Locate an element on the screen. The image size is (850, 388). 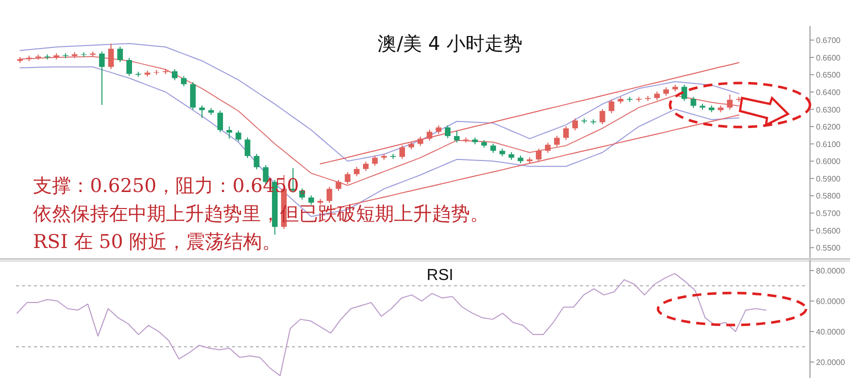
y-tick-label: 0.5500 is located at coordinates (829, 248).